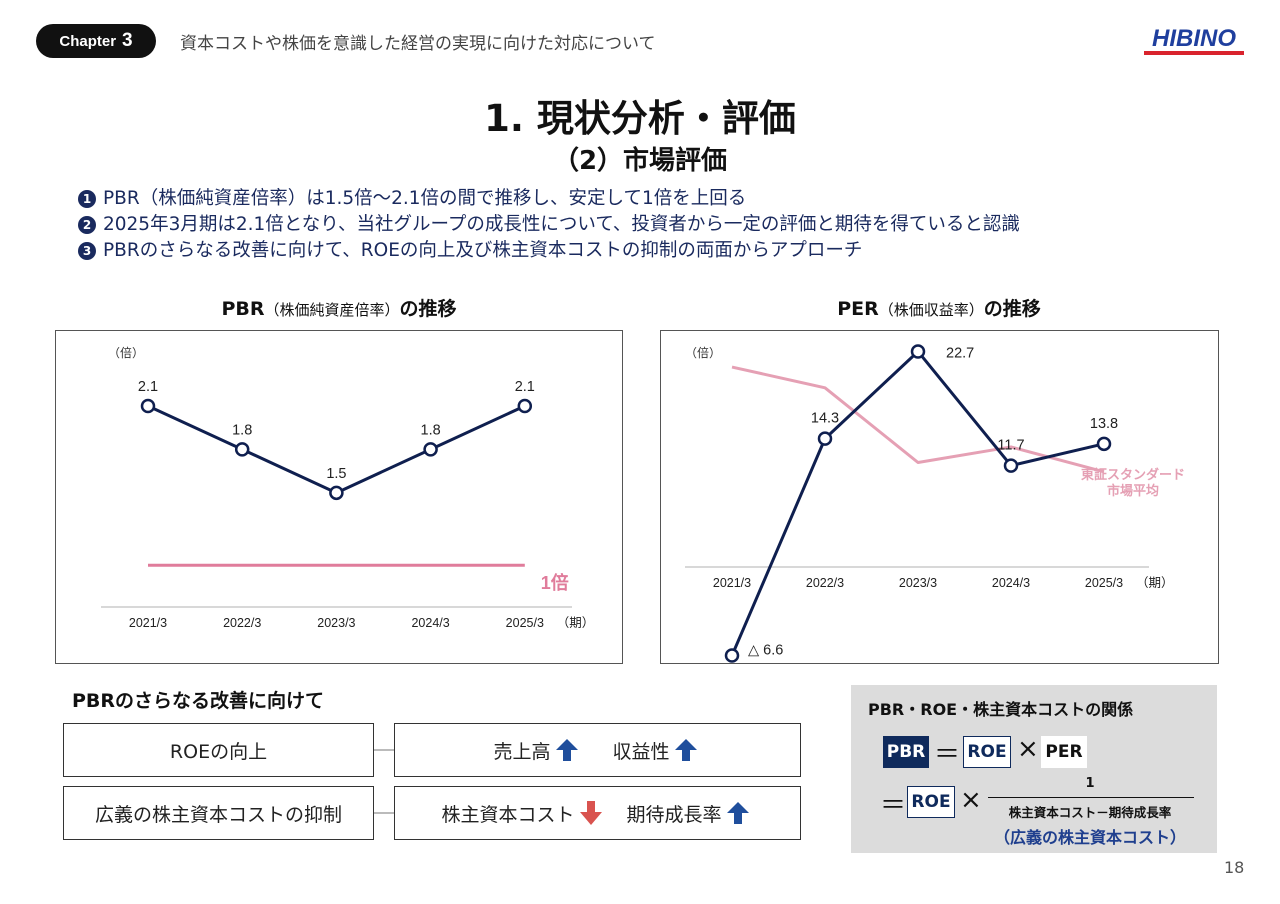 This screenshot has height=904, width=1280. What do you see at coordinates (1090, 812) in the screenshot?
I see `fraction-denominator: 株主資本コスト－期待成長率` at bounding box center [1090, 812].